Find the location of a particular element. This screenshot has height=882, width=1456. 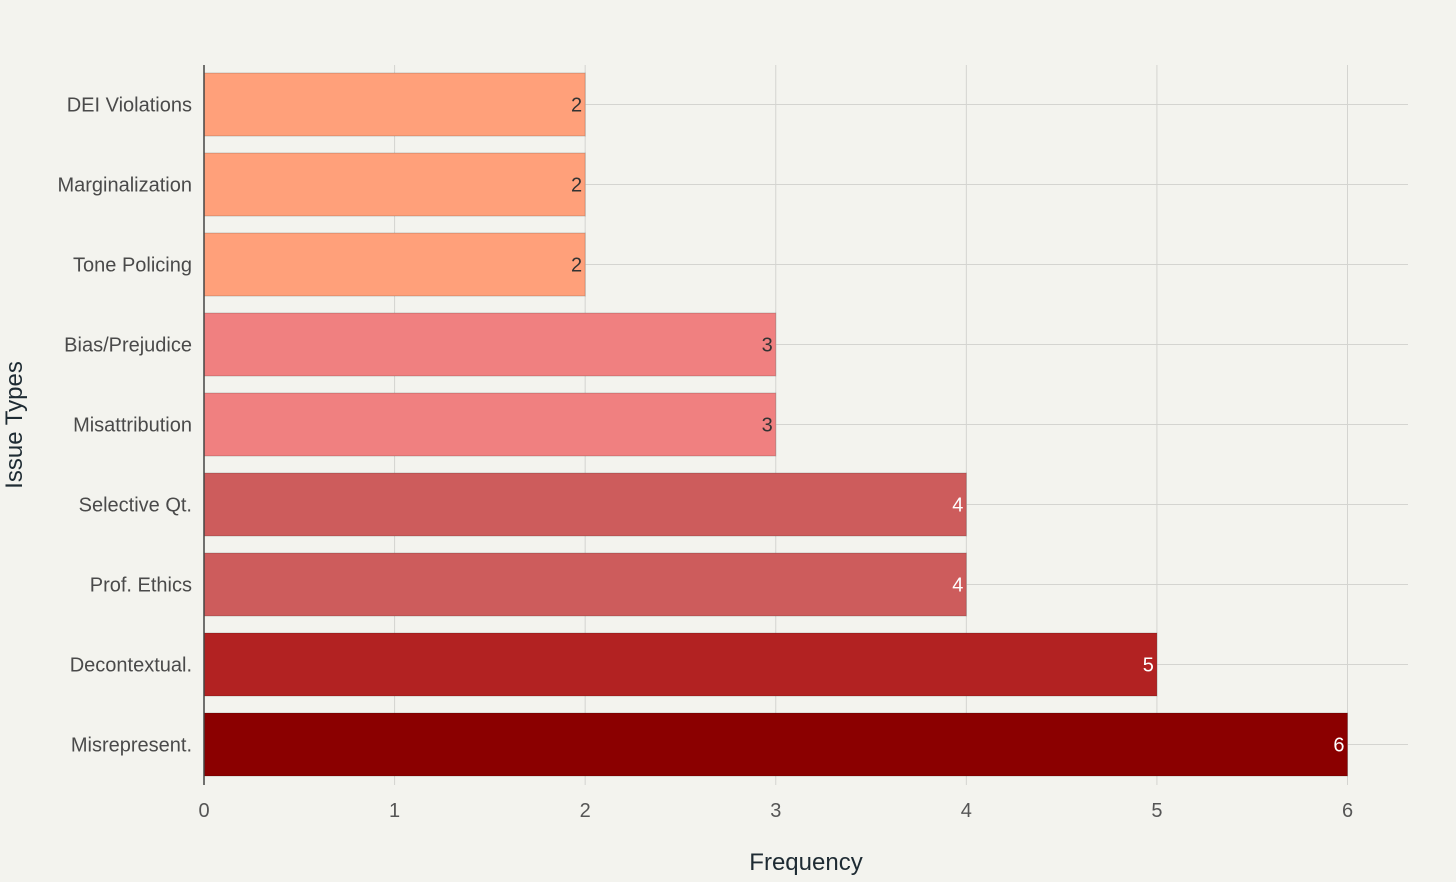

x-tick-label: 4 is located at coordinates (966, 811).